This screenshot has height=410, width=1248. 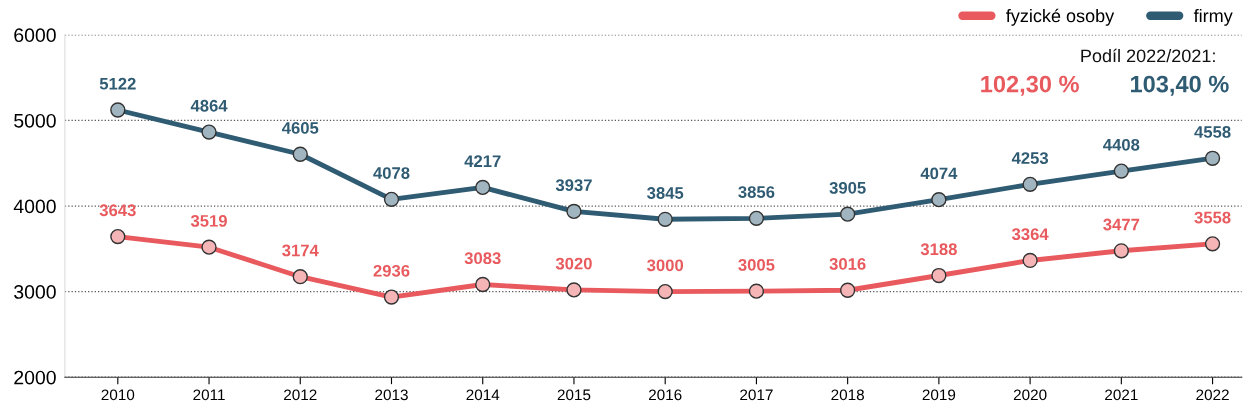 I want to click on data-label: 4074, so click(x=939, y=173).